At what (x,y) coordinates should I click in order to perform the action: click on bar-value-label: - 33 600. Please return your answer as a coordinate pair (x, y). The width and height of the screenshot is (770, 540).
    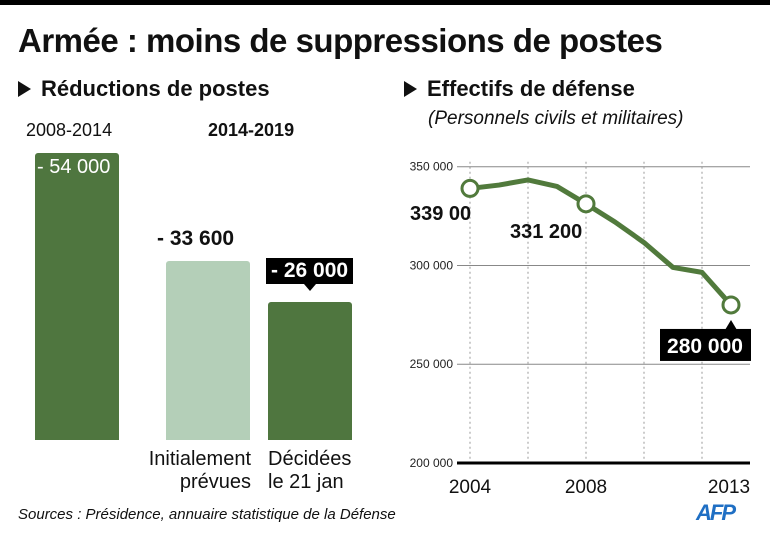
    Looking at the image, I should click on (196, 239).